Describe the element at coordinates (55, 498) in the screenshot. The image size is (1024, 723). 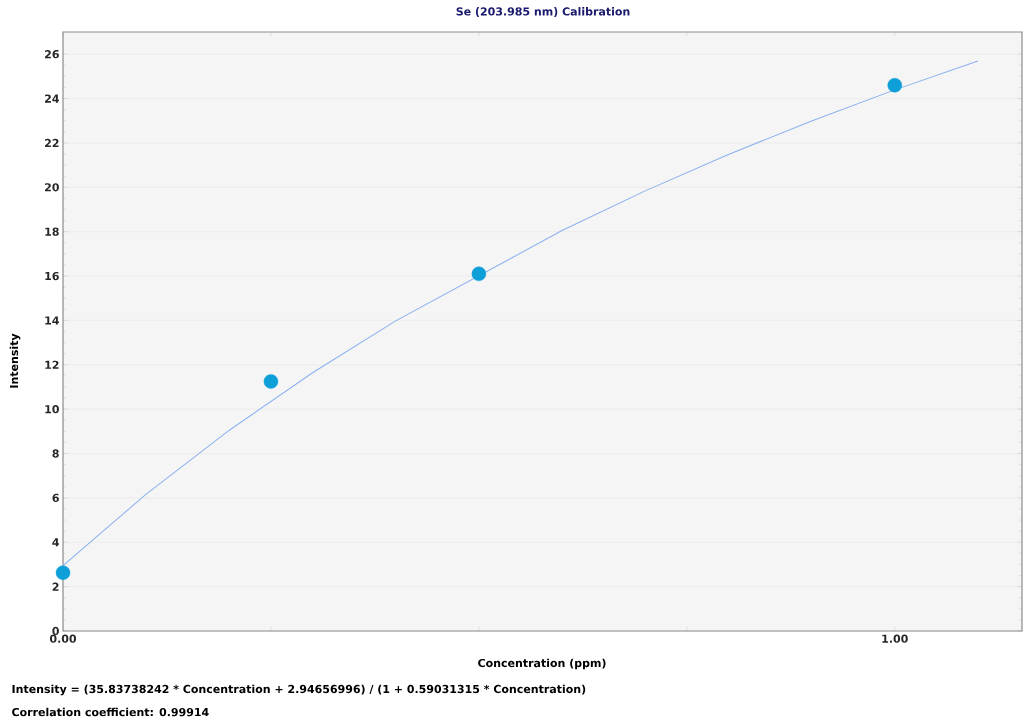
I see `y-tick-label: 6` at that location.